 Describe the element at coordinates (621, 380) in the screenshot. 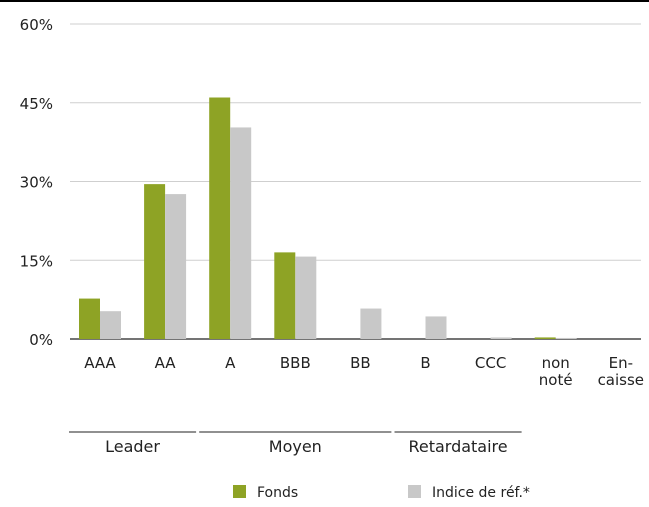

I see `x-tick-label: caisse` at that location.